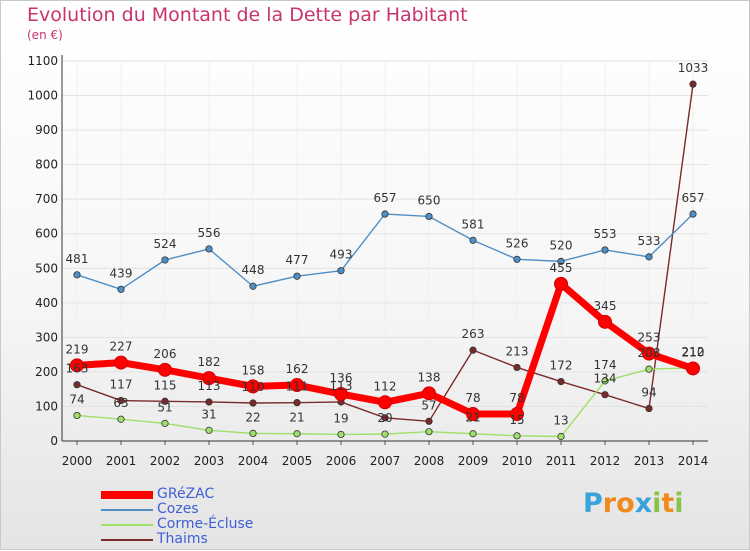 The width and height of the screenshot is (750, 551). What do you see at coordinates (121, 385) in the screenshot?
I see `data-label: 117` at bounding box center [121, 385].